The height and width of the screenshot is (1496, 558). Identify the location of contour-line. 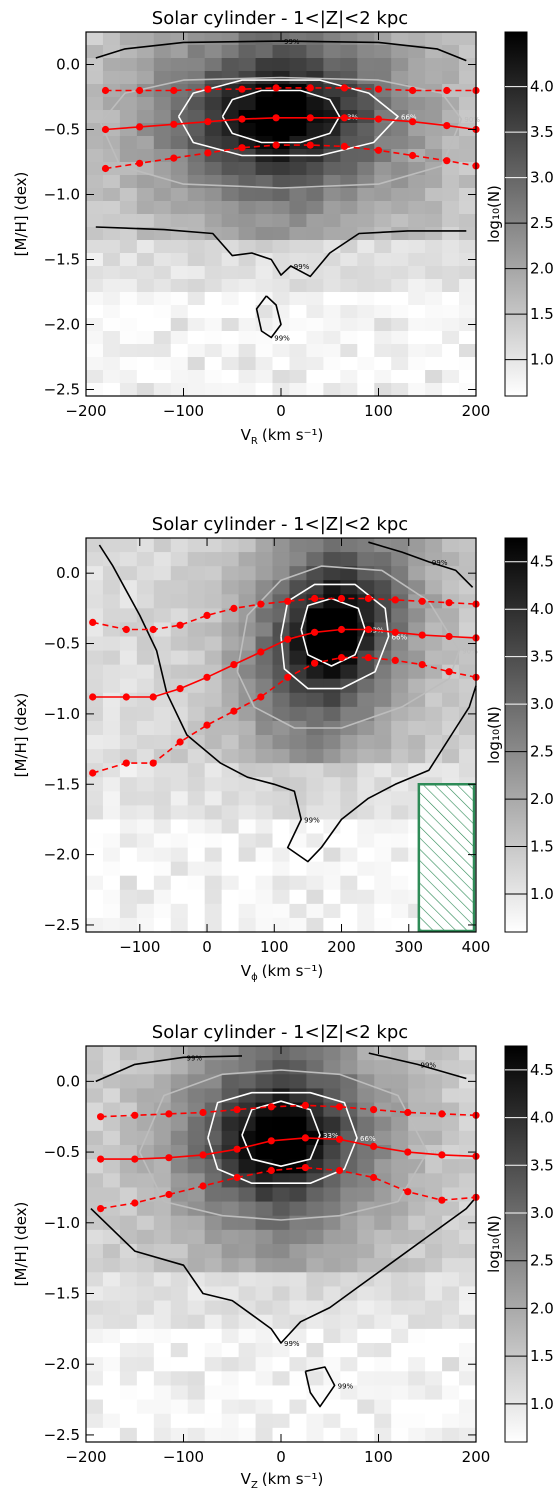
(288, 118).